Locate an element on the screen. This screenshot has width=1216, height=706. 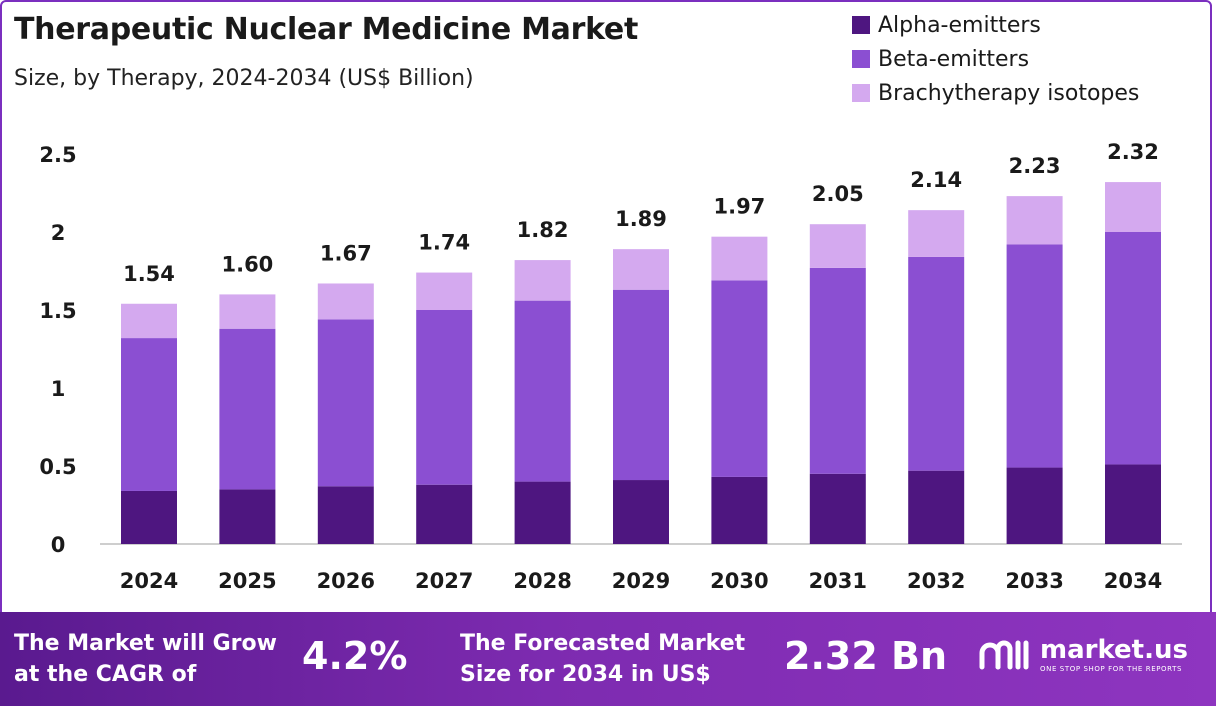
bar-segment-2026-brachytherapy-isotopes is located at coordinates (345, 301).